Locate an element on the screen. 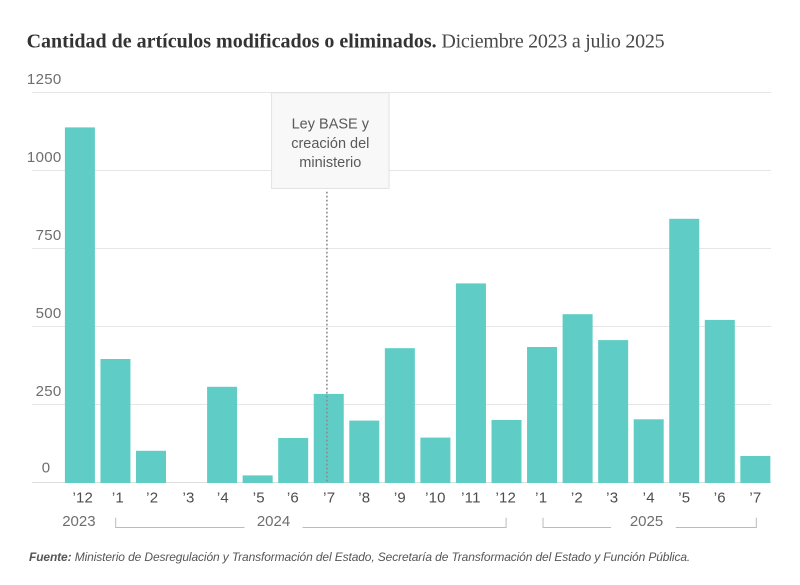  svg-text: Ley BASE y is located at coordinates (331, 125).